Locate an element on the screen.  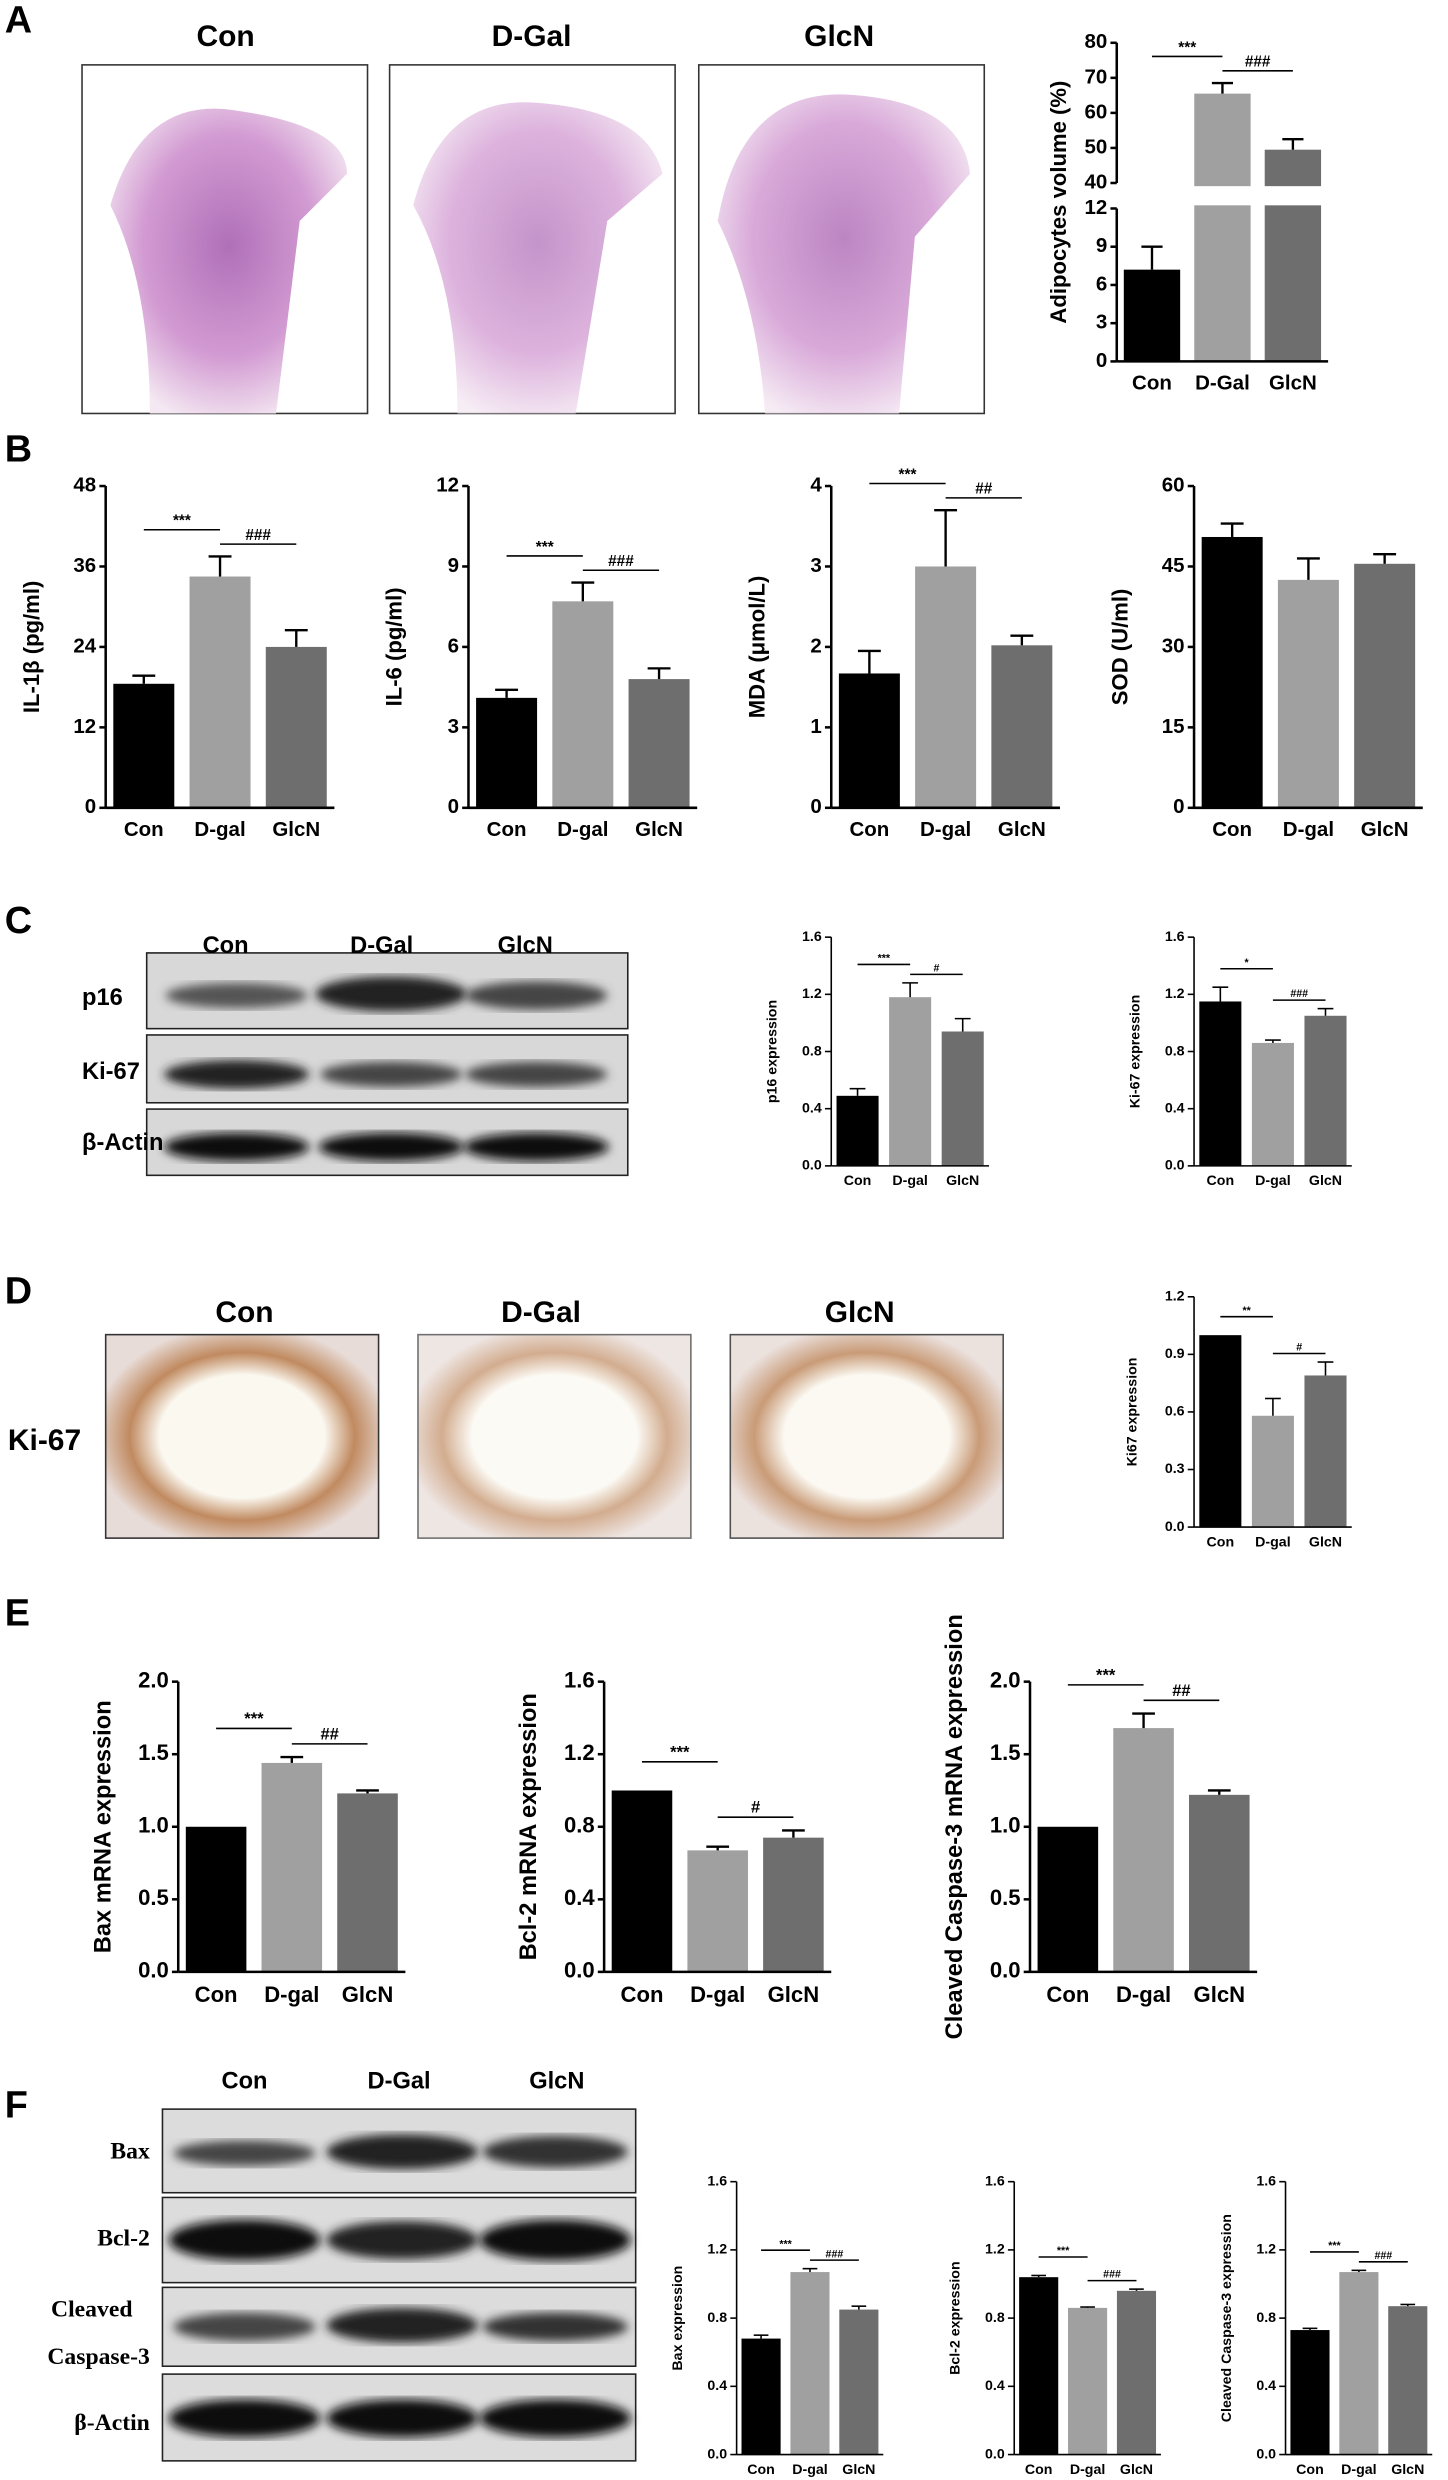
y-tick-label: 4 is located at coordinates (816, 484).